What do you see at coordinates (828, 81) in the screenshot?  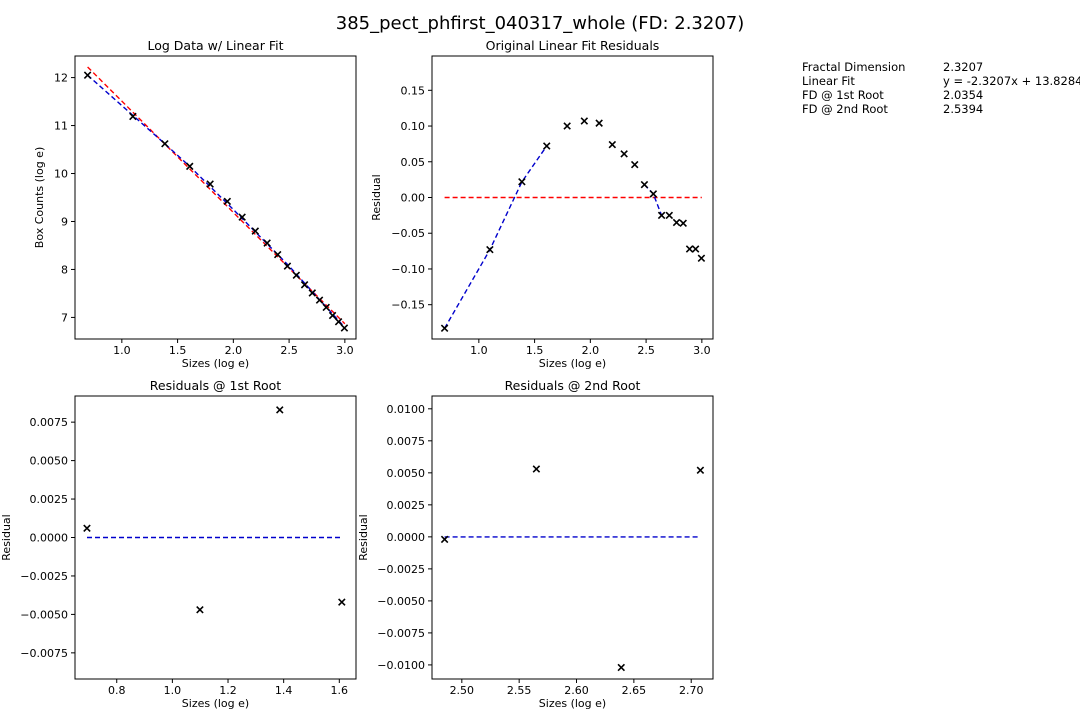 I see `info-label-linear-fit: Linear Fit` at bounding box center [828, 81].